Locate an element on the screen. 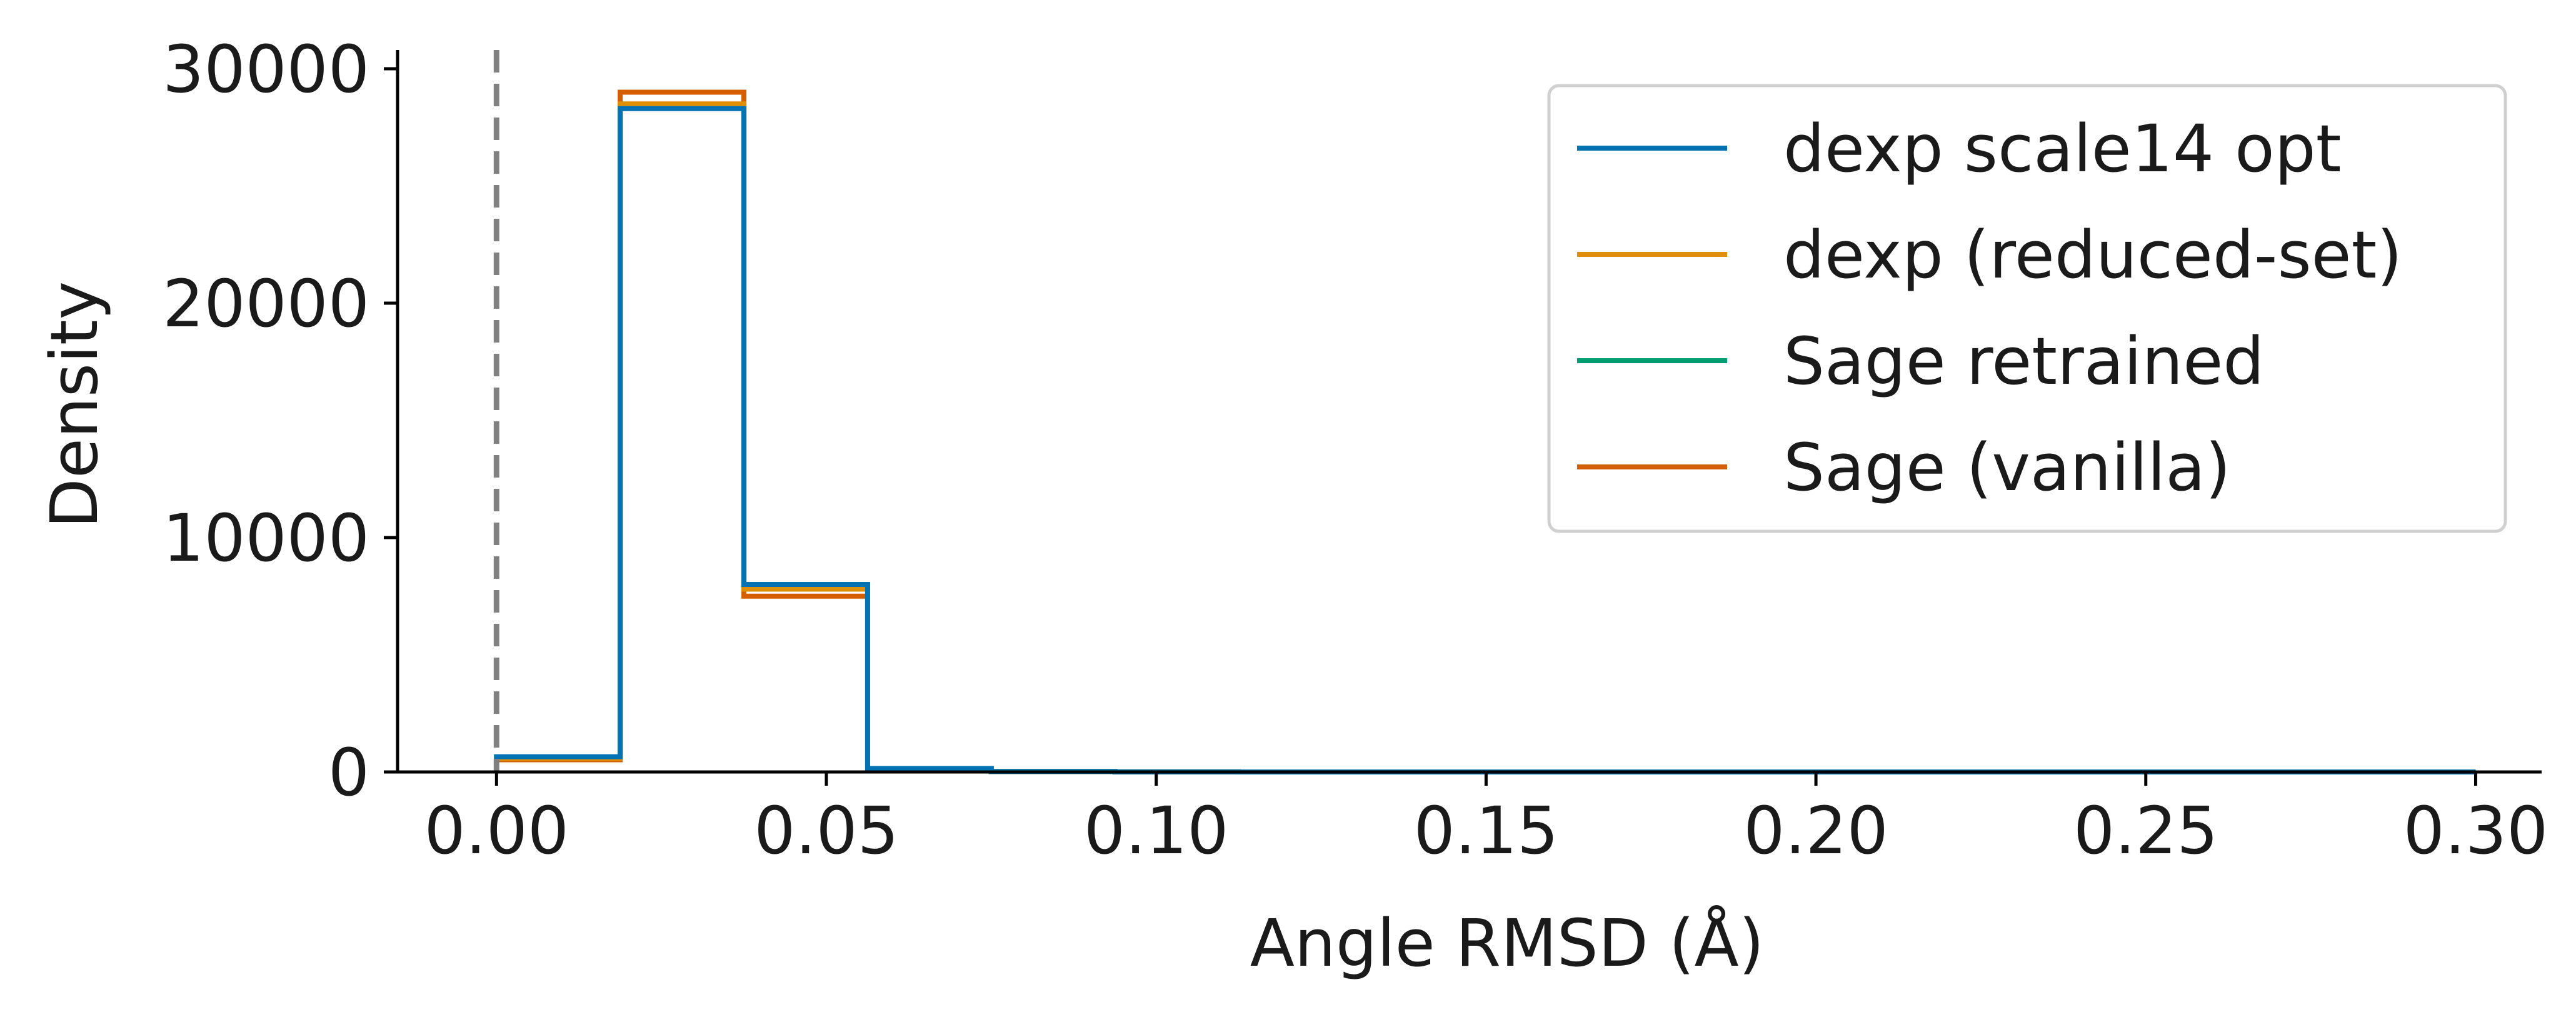  x-tick-label: 0.25 is located at coordinates (2145, 831).